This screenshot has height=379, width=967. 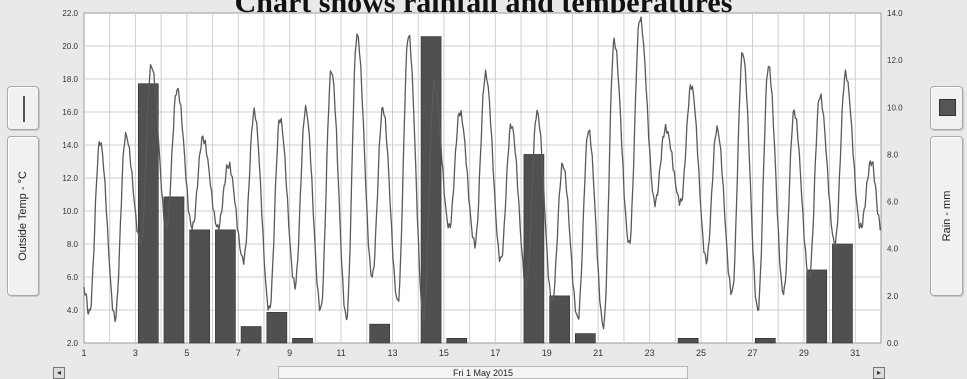 What do you see at coordinates (340, 353) in the screenshot?
I see `x-tick-label: 11` at bounding box center [340, 353].